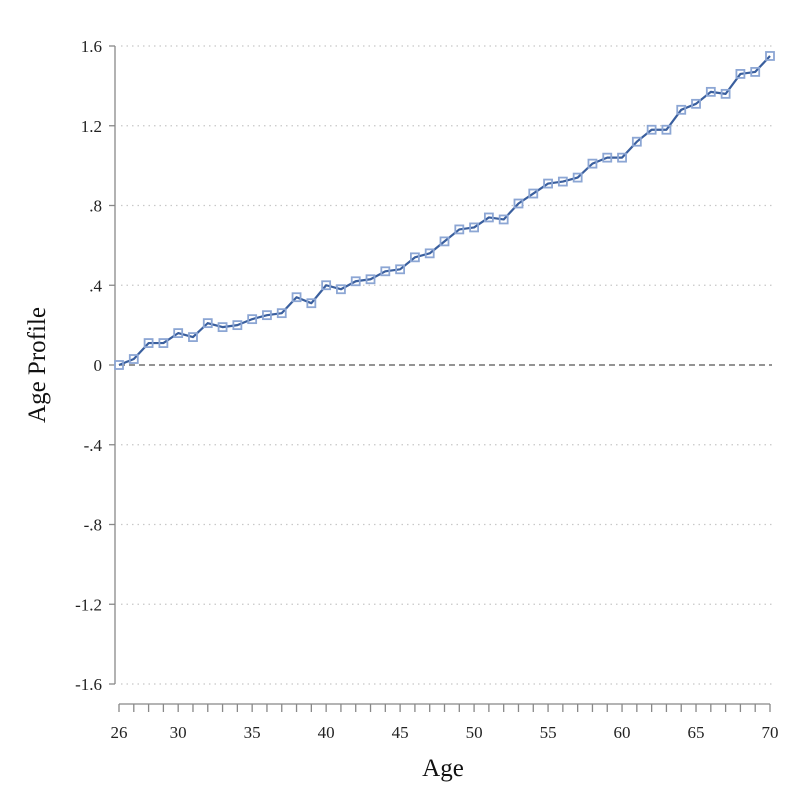  I want to click on x-tick-label: 26, so click(119, 732).